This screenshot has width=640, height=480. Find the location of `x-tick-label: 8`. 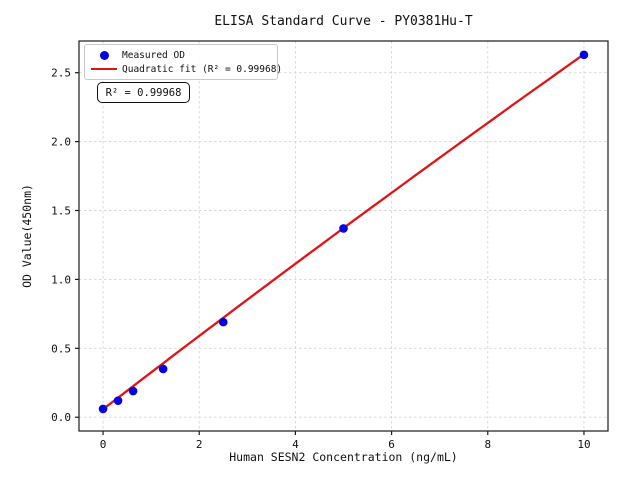

x-tick-label: 8 is located at coordinates (487, 444).